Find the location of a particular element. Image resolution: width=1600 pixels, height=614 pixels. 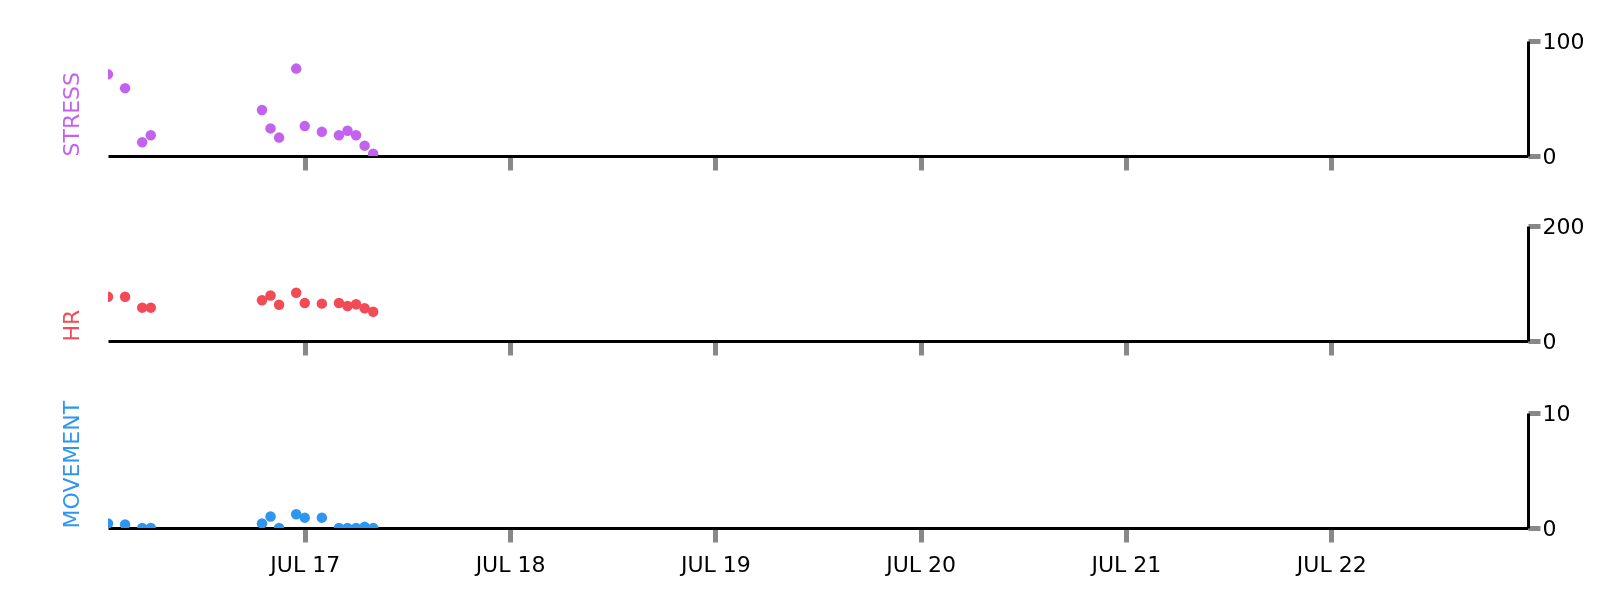

y-axis-title: STRESS is located at coordinates (71, 114).